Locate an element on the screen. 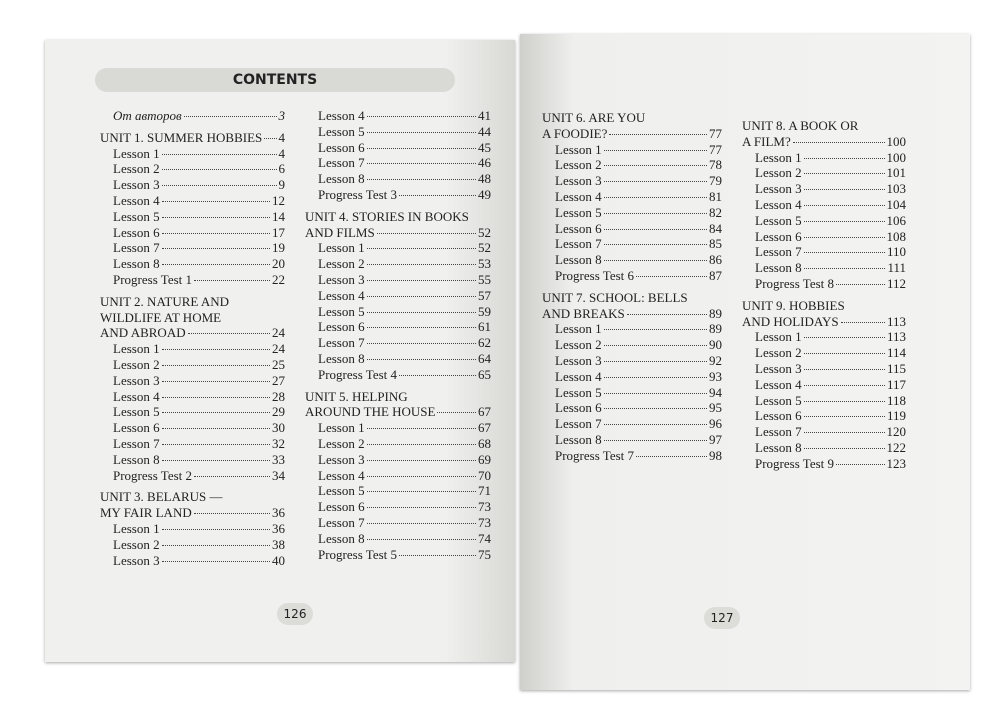 The width and height of the screenshot is (1000, 714). entry: Progress Test 2 34 is located at coordinates (192, 476).